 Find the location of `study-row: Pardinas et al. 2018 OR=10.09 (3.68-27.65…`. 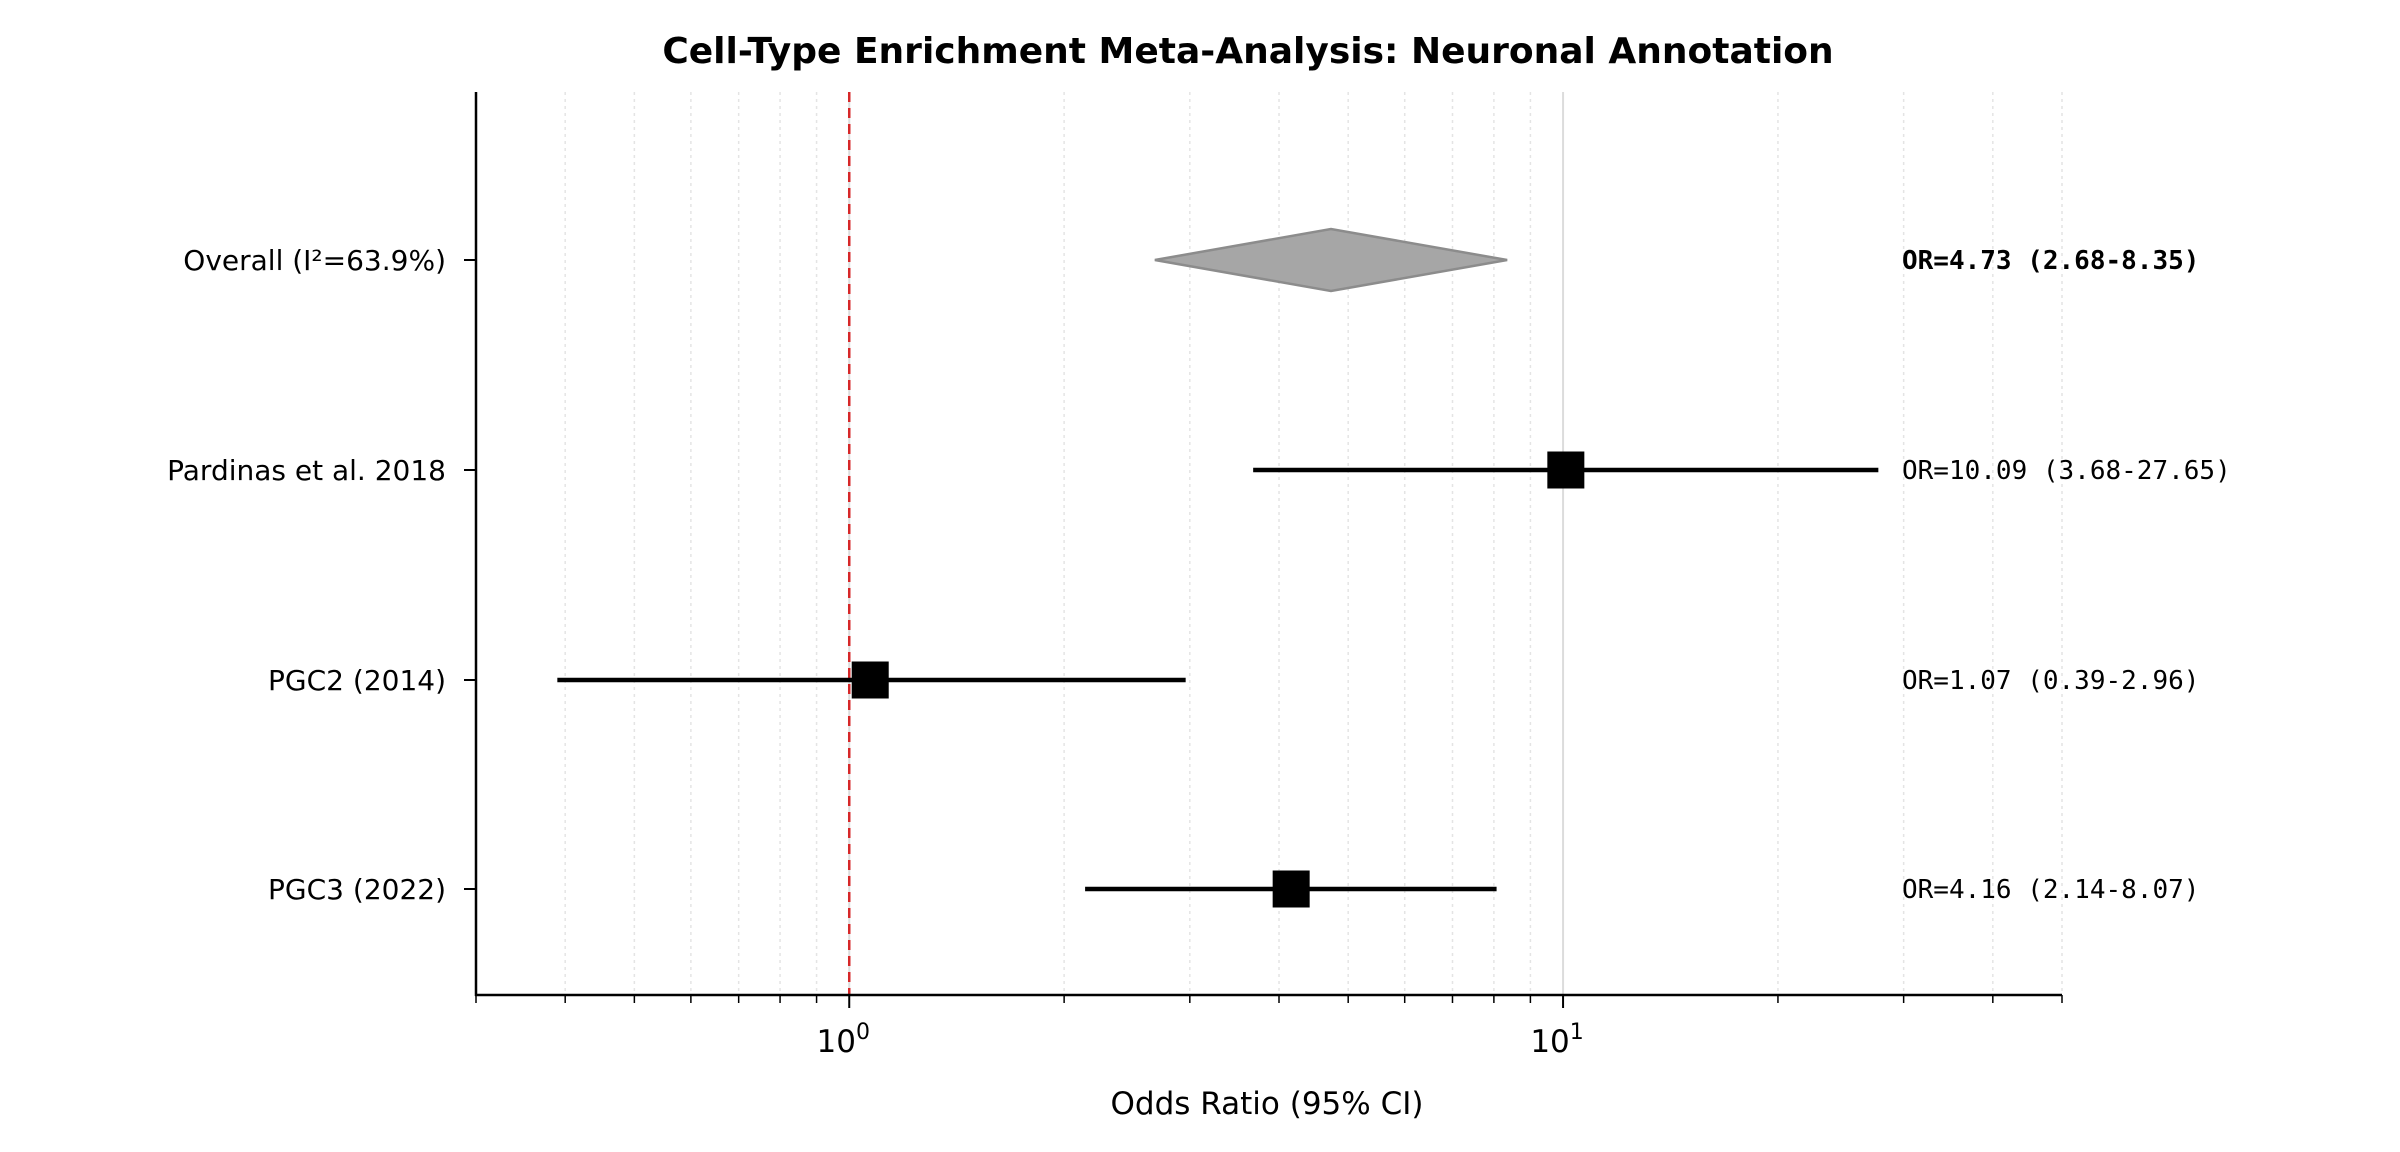

study-row: Pardinas et al. 2018 OR=10.09 (3.68-27.65… is located at coordinates (1199, 470).